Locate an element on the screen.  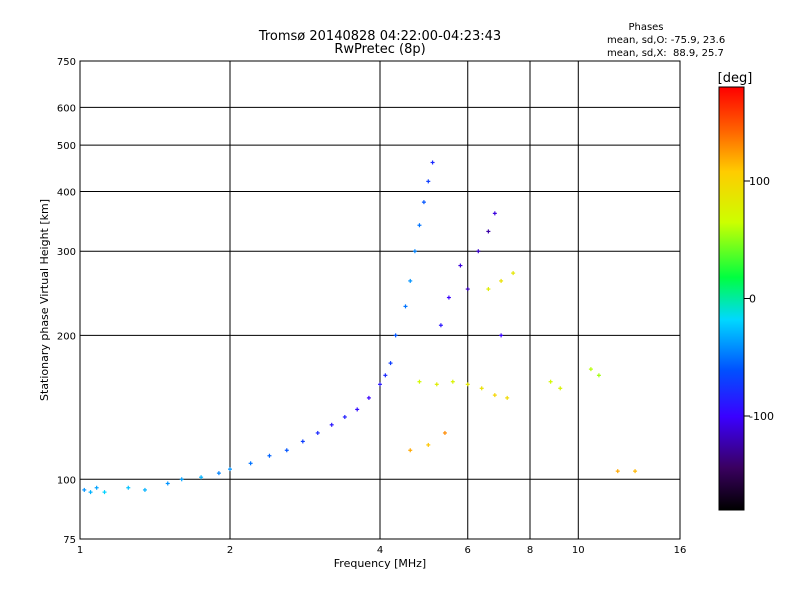
y-tick-label: 75 is located at coordinates (69, 540).